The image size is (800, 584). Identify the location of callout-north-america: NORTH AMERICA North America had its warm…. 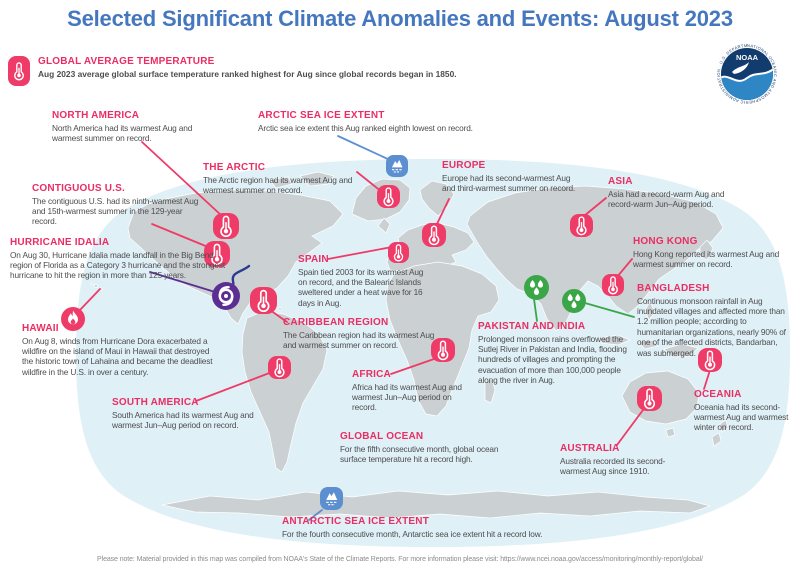
(127, 126).